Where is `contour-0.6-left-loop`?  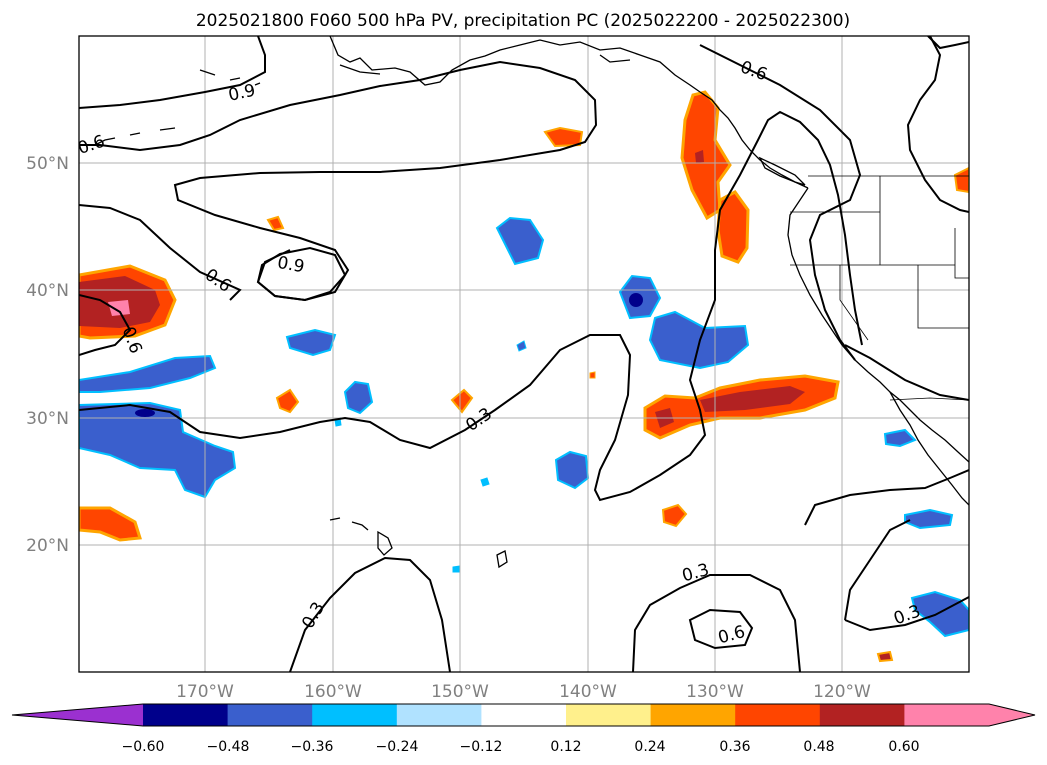
contour-0.6-left-loop is located at coordinates (105, 325).